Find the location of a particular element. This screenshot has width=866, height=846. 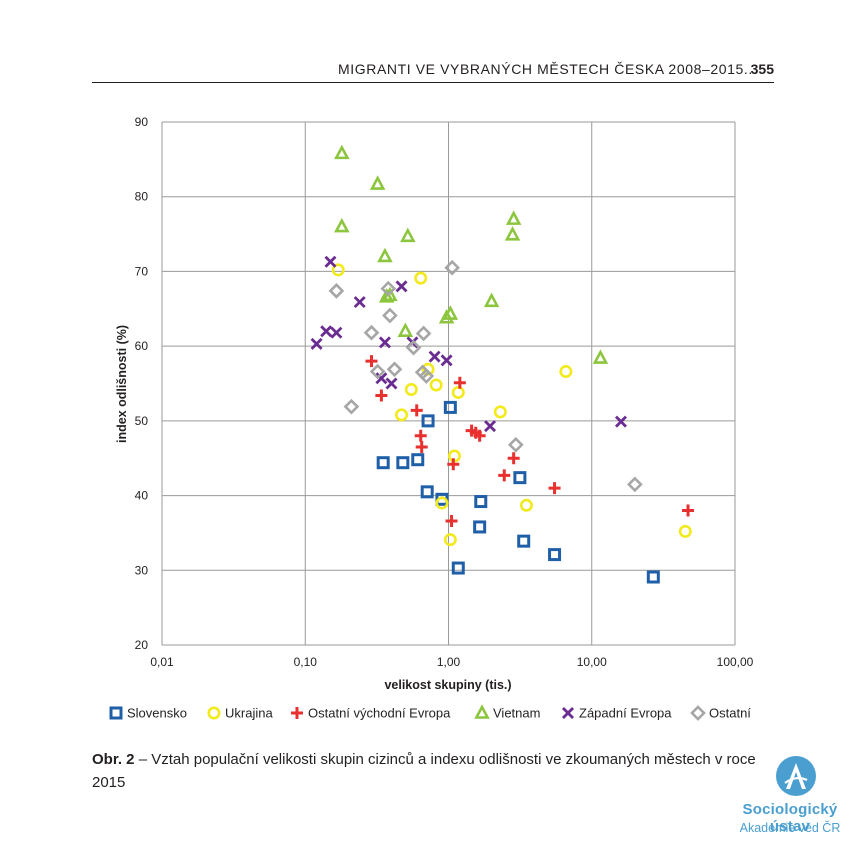

legend-item: Ostatní východní Evropa is located at coordinates (371, 713).